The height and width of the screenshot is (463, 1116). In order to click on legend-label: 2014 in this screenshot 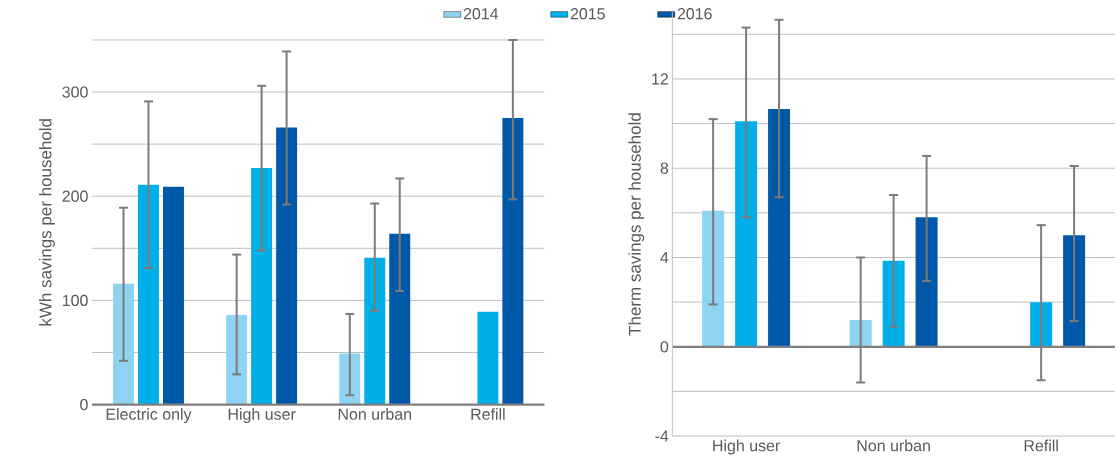, I will do `click(481, 14)`.